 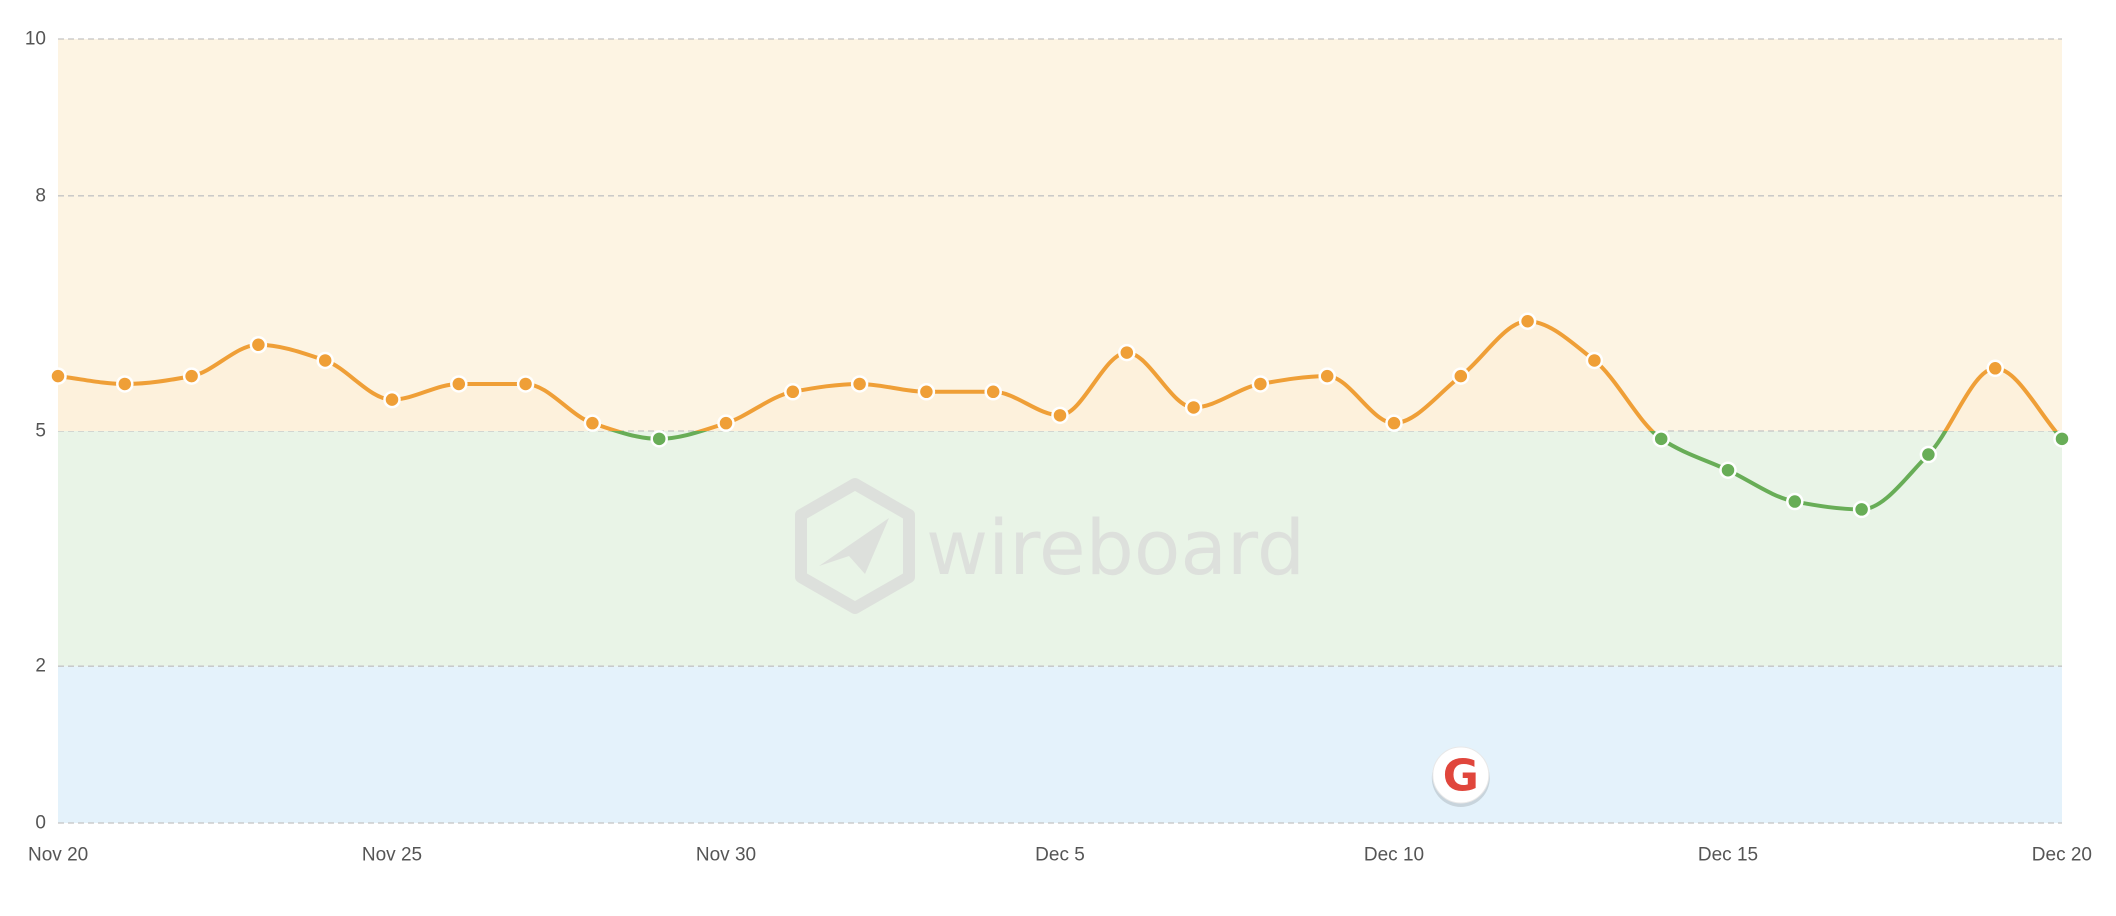 I want to click on x-tick-label: Nov 25, so click(x=392, y=855).